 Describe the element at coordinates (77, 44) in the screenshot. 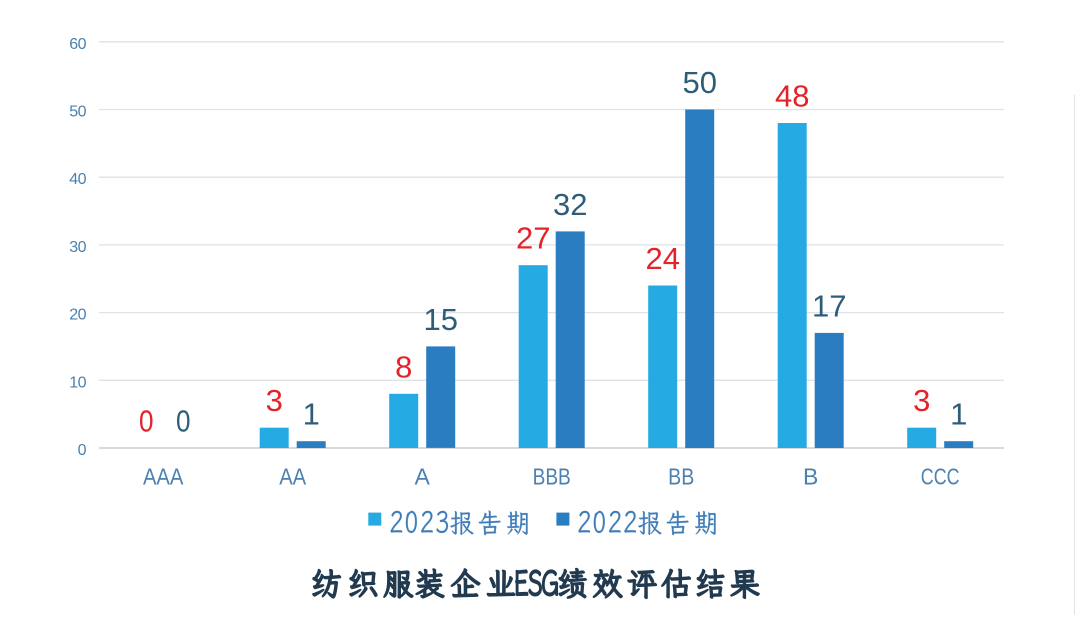

I see `svg-text: 60` at that location.